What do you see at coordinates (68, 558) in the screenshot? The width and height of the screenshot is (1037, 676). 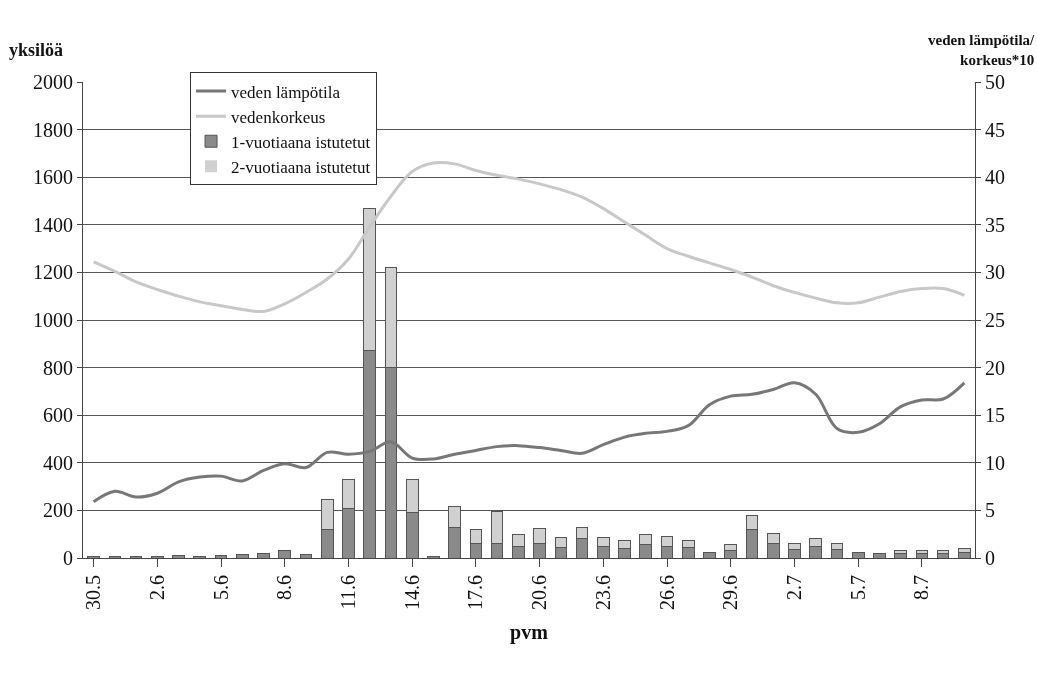 I see `y-tick-label: 0` at bounding box center [68, 558].